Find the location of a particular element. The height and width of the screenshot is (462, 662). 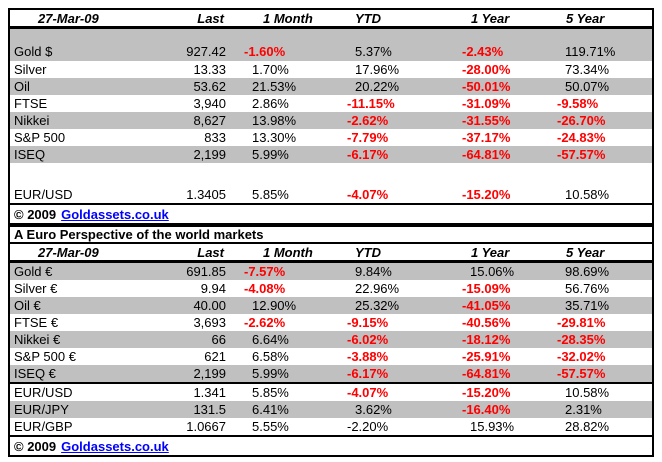

table-row: Nikkei € 66 6.64% -6.02% -18.12% -28.35% is located at coordinates (331, 339).